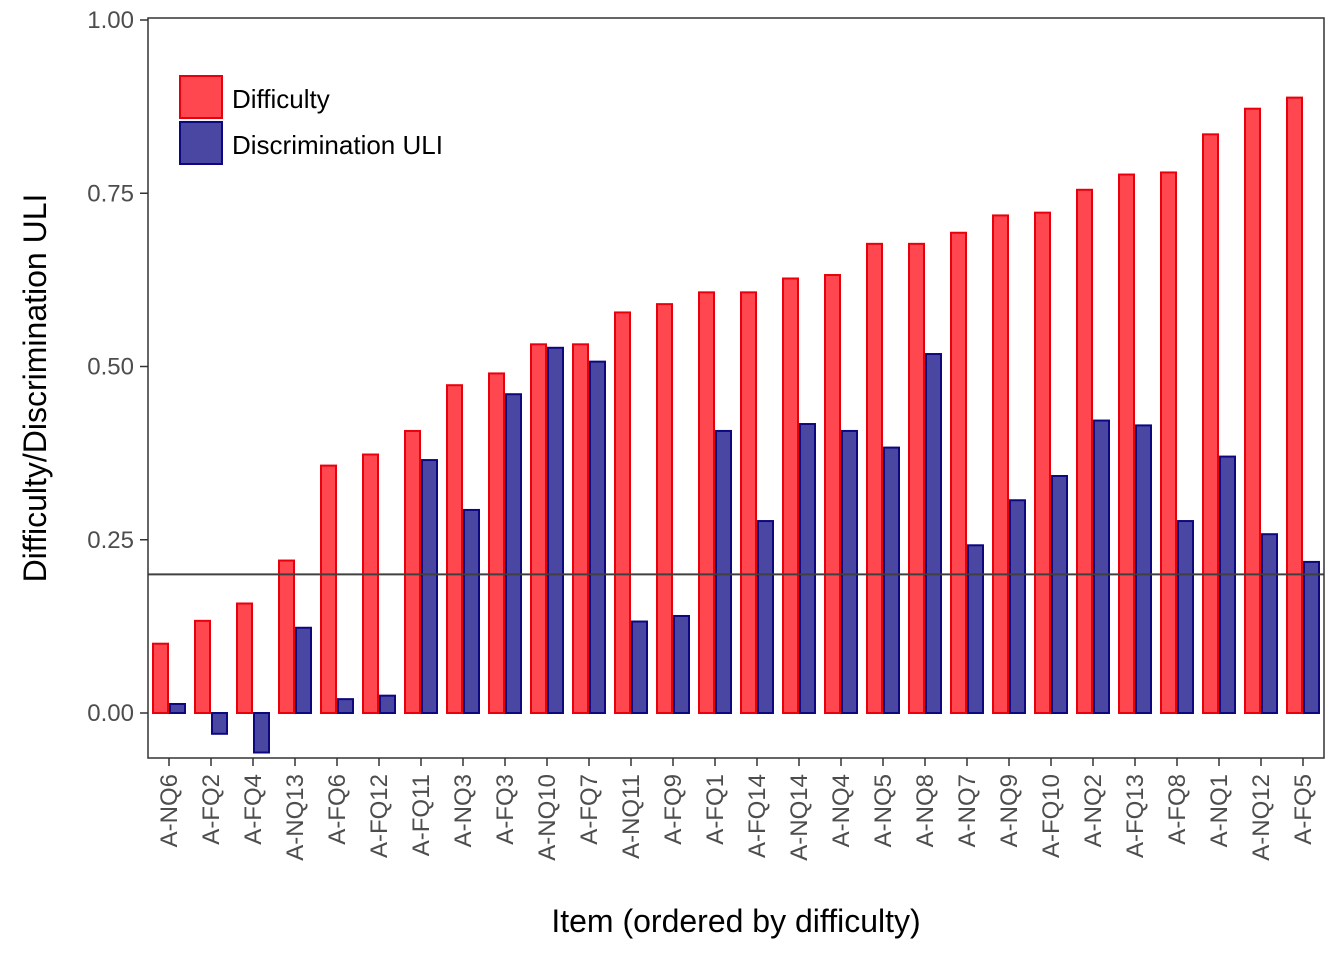  I want to click on x-tick-label: A-NQ14, so click(799, 817).